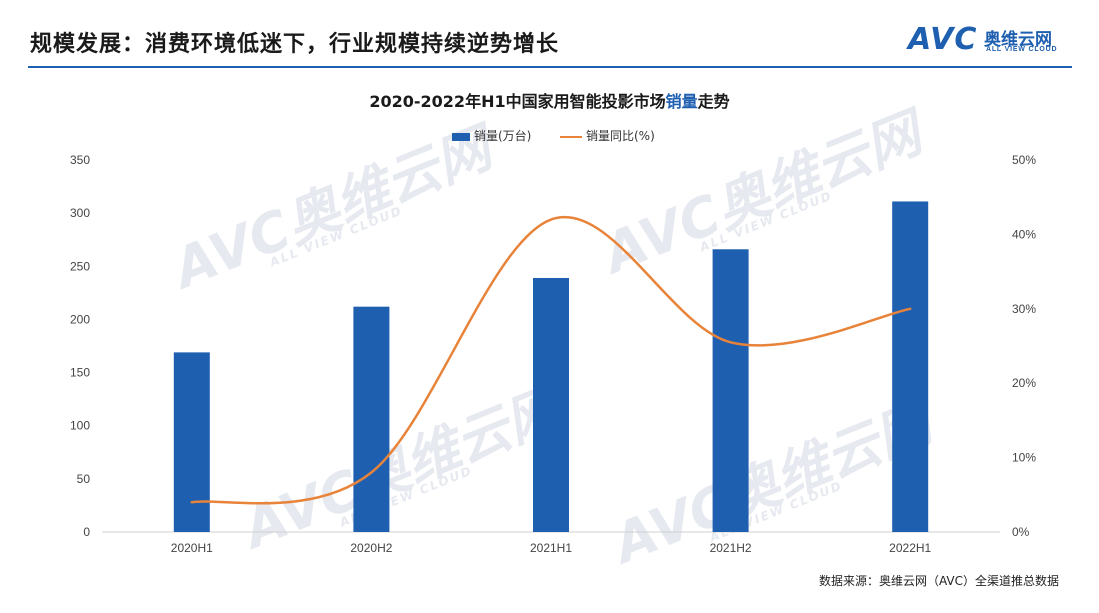  Describe the element at coordinates (551, 548) in the screenshot. I see `x-tick-label: 2021H1` at that location.